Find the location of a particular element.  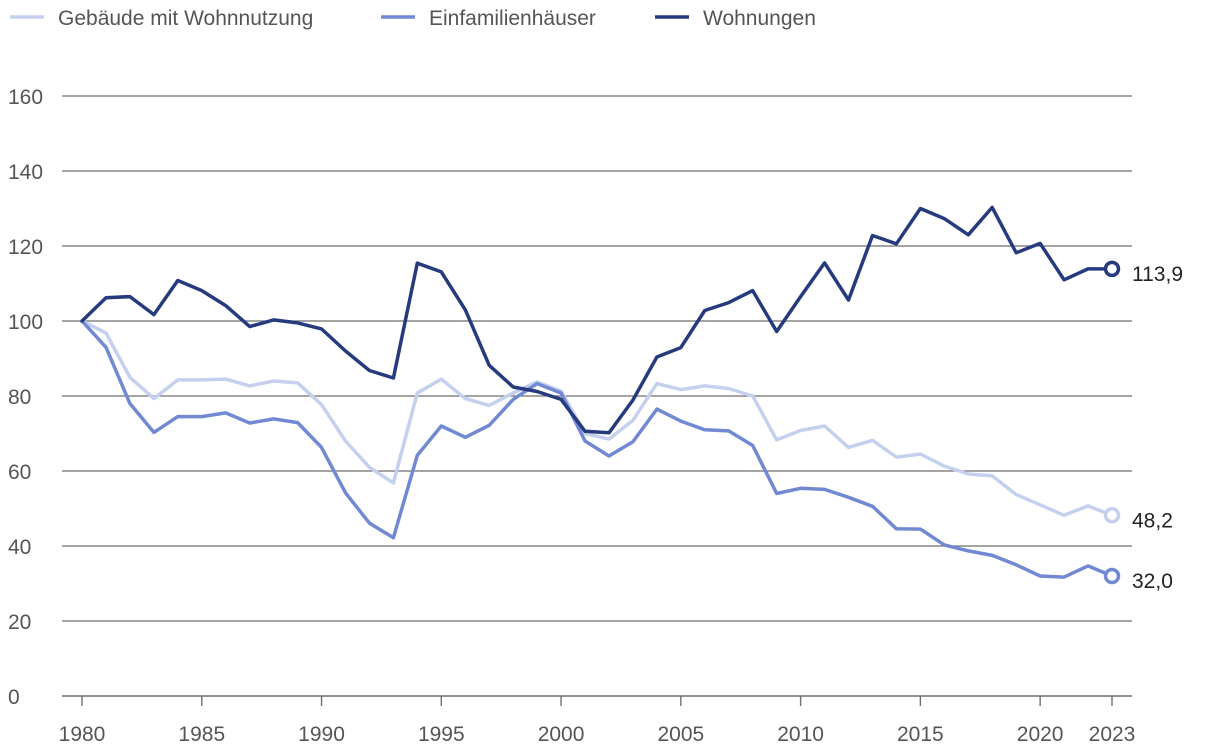

y-axis-ticks: 0 20 40 60 80 100 120 140 160 is located at coordinates (25, 397).